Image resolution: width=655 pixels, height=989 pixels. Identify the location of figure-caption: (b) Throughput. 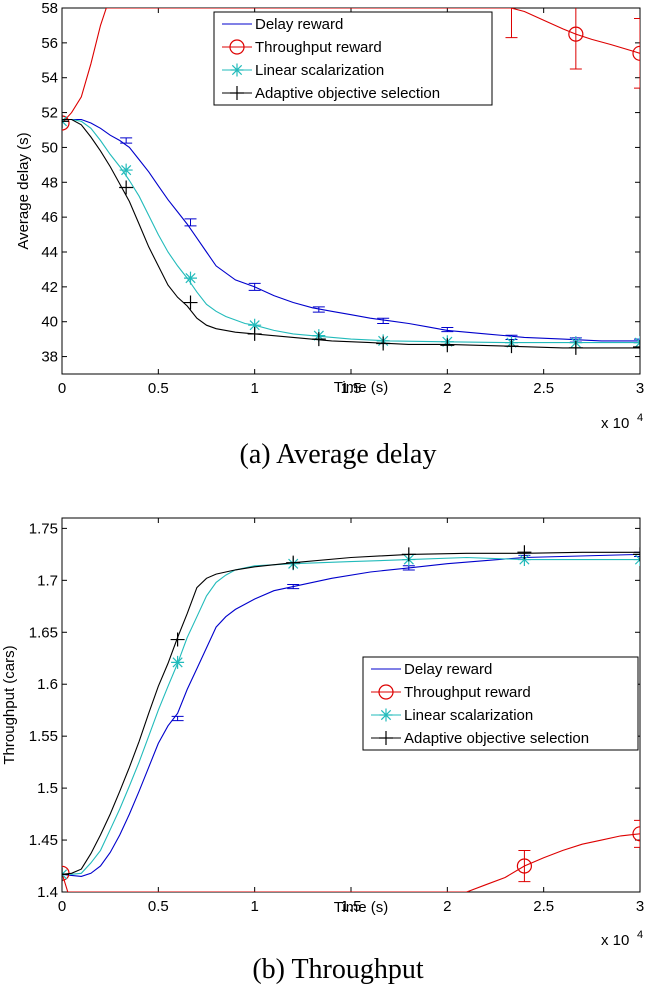
(338, 969).